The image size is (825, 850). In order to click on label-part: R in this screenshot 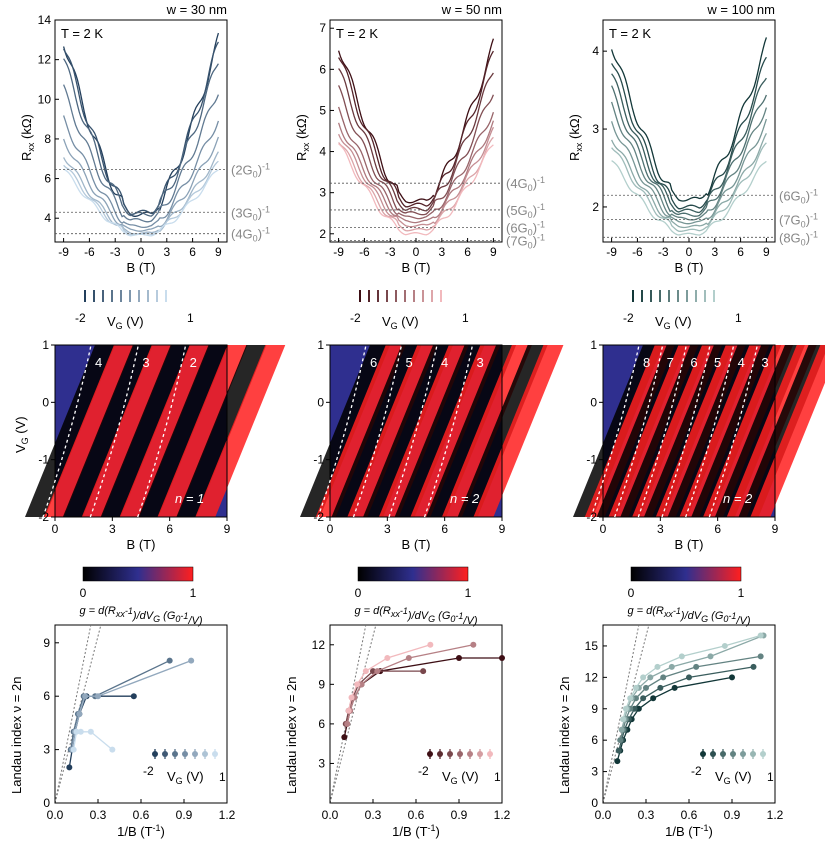, I will do `click(26, 156)`.